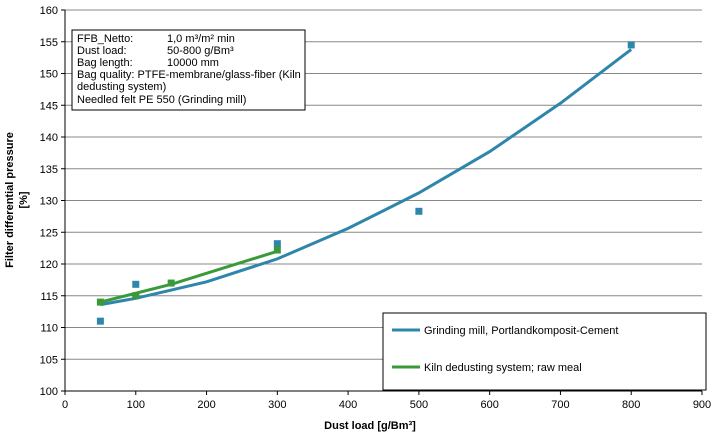 Image resolution: width=724 pixels, height=439 pixels. I want to click on x-tick-label: 300, so click(277, 405).